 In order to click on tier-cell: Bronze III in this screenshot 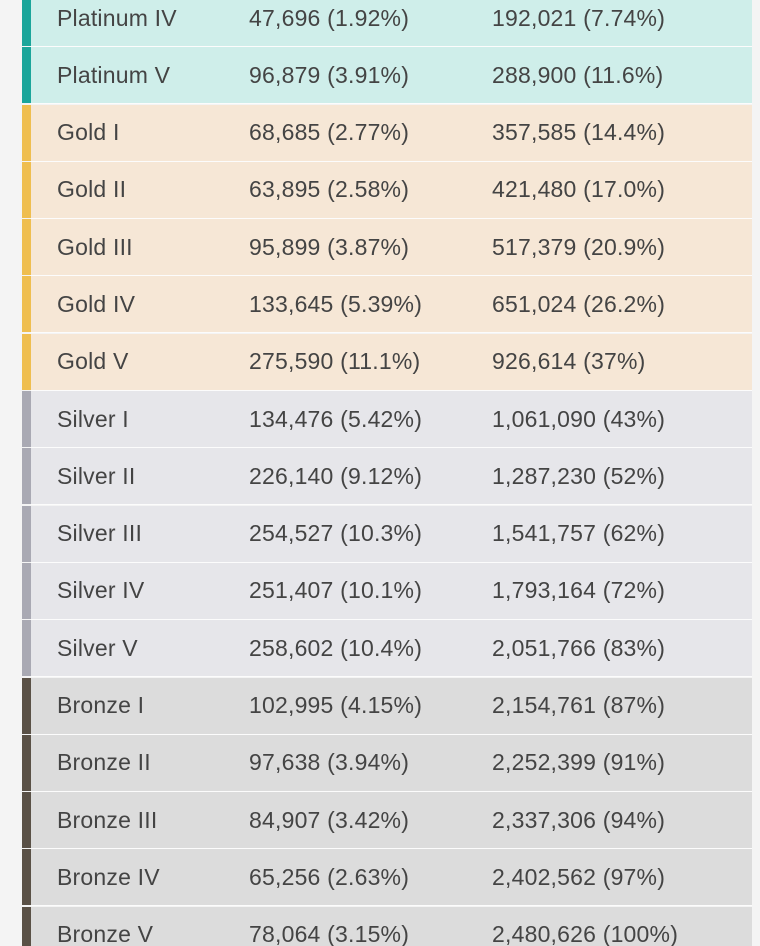, I will do `click(107, 819)`.